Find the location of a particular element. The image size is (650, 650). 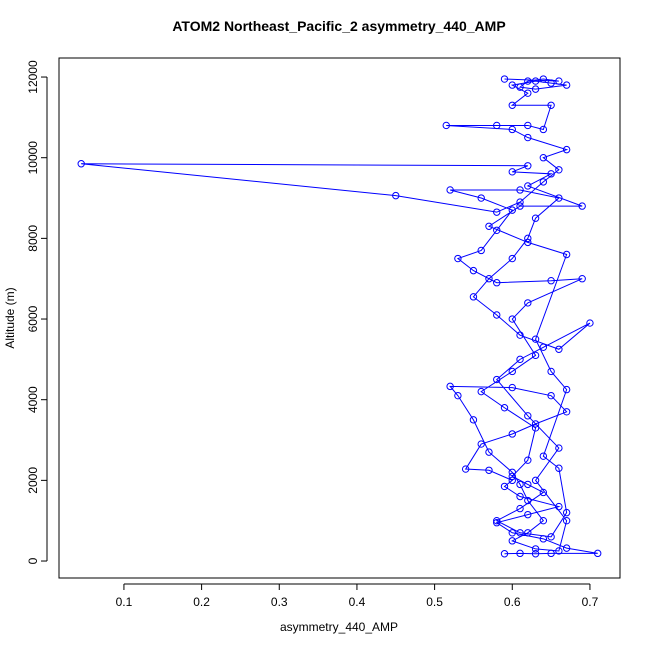

x-axis-label: asymmetry_440_AMP is located at coordinates (339, 627).